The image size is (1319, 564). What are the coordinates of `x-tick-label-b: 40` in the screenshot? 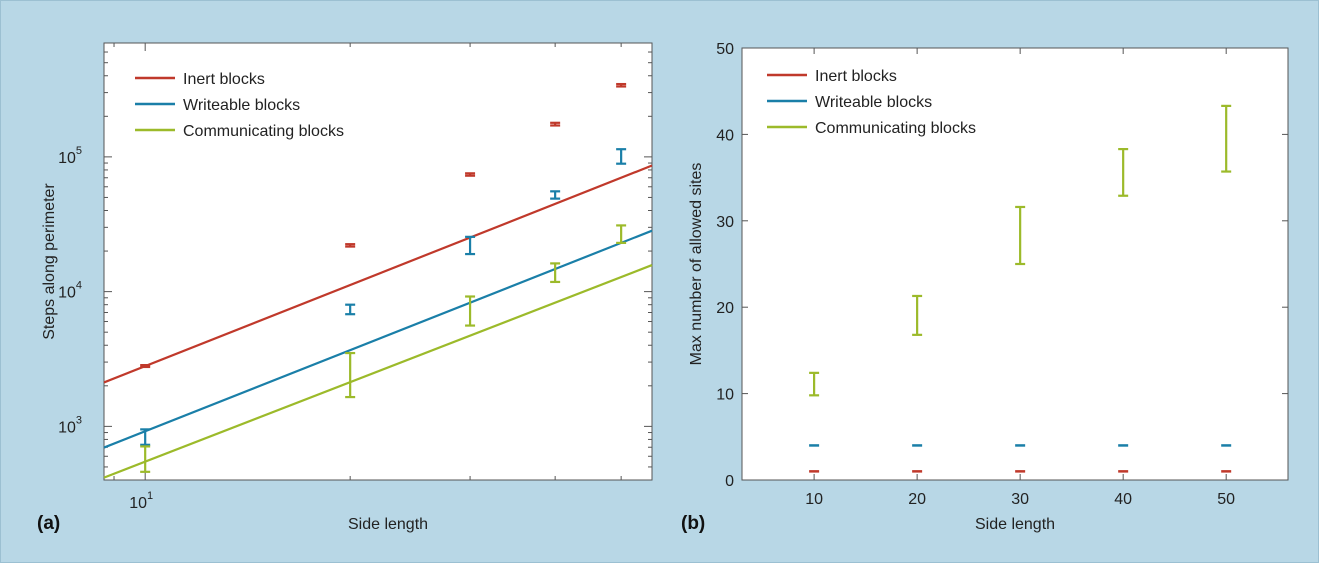 It's located at (1123, 499).